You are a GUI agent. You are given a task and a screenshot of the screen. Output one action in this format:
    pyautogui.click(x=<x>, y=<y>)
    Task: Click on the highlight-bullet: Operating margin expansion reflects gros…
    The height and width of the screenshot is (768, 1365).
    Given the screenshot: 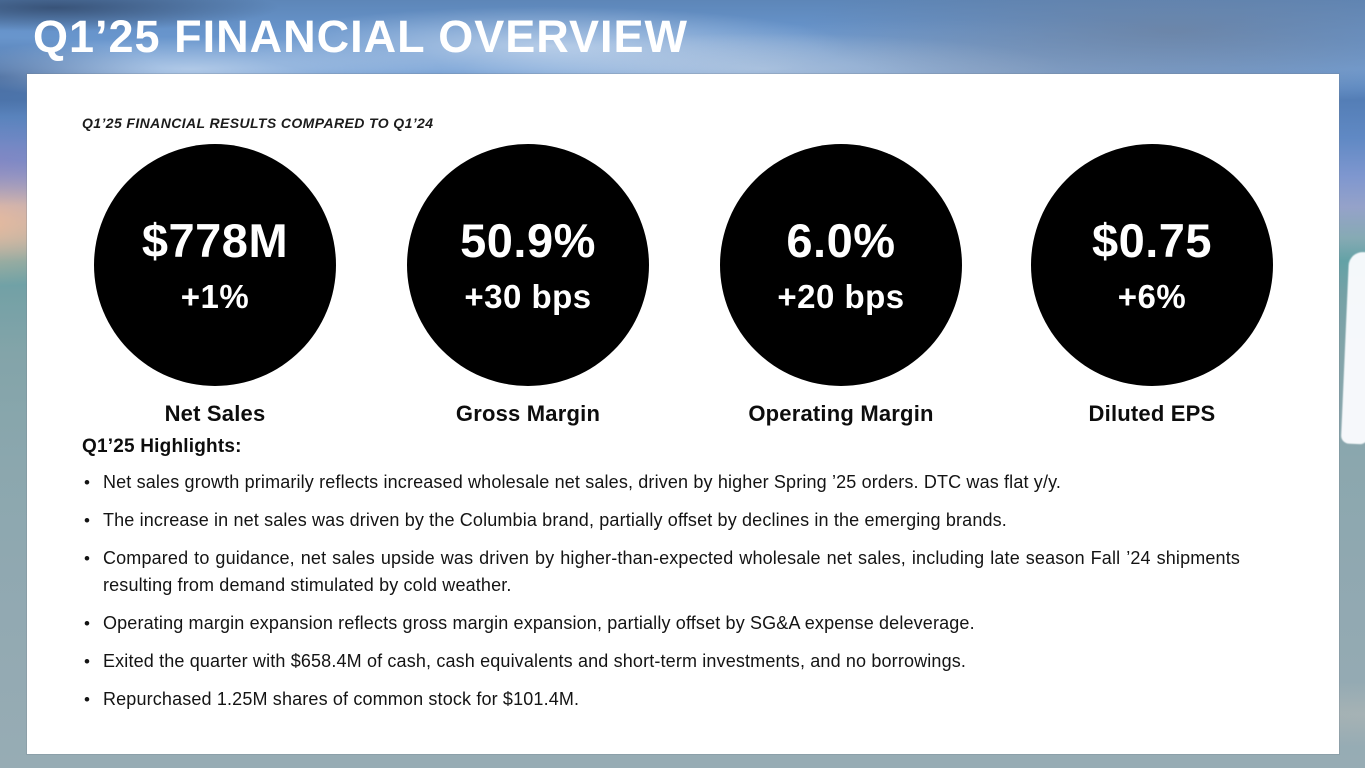 What is the action you would take?
    pyautogui.click(x=661, y=623)
    